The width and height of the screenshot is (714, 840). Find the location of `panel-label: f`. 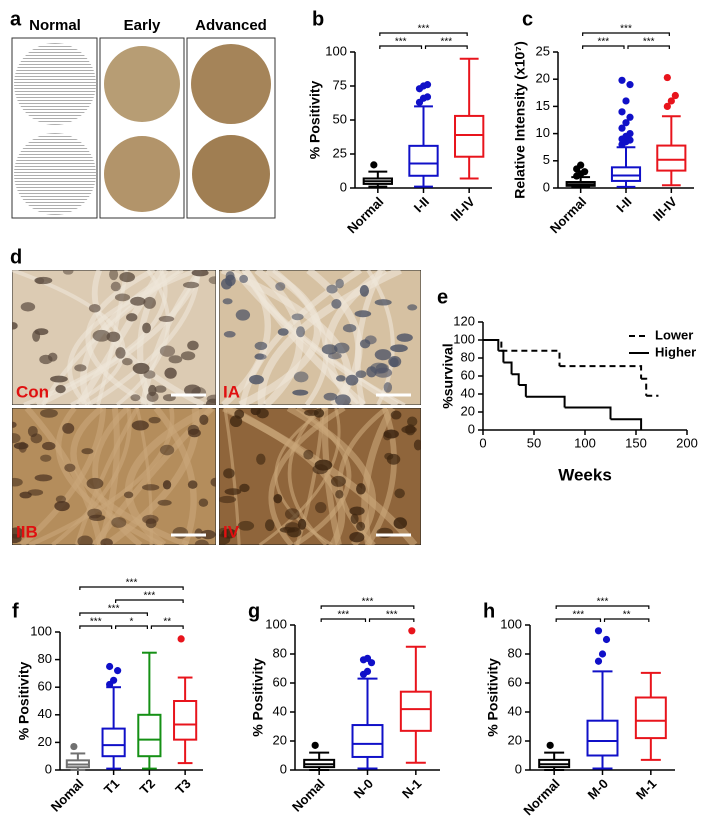

panel-label: f is located at coordinates (15, 611).